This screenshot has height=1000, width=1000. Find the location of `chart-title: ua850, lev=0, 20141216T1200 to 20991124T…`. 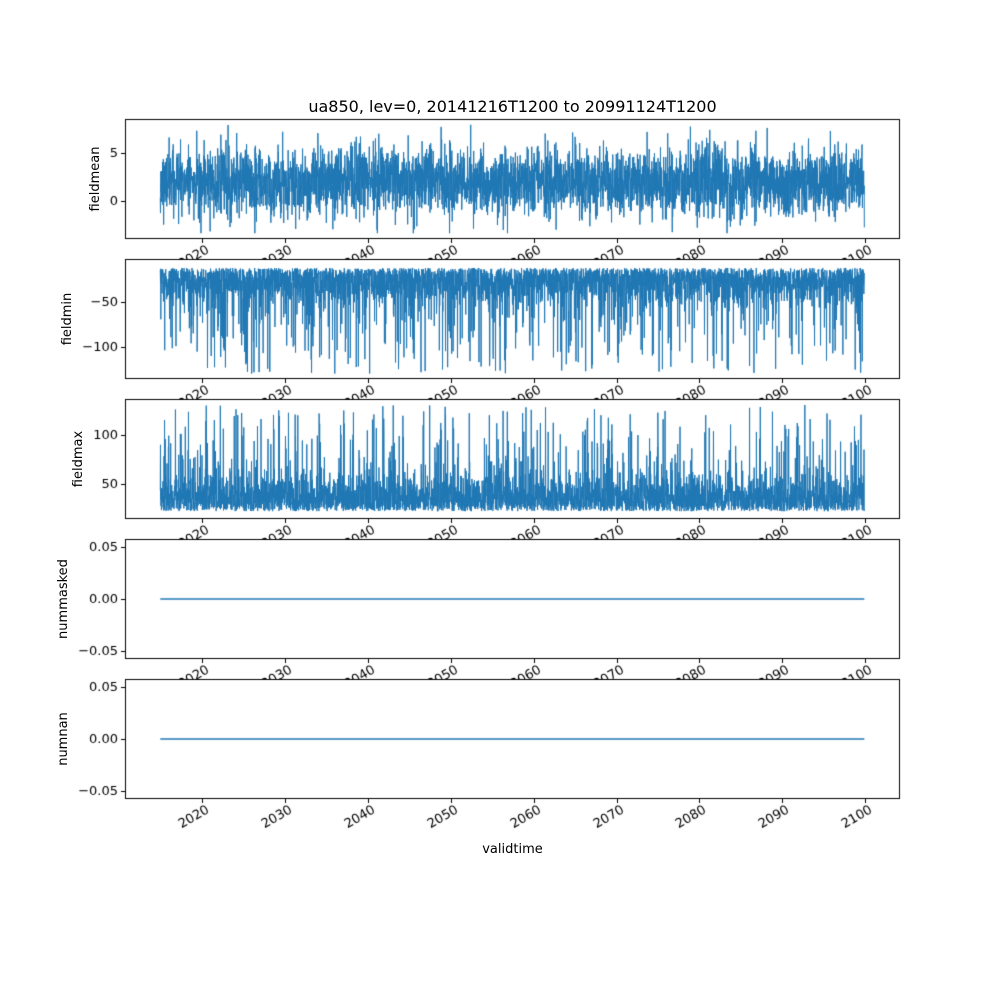

chart-title: ua850, lev=0, 20141216T1200 to 20991124T… is located at coordinates (512, 106).